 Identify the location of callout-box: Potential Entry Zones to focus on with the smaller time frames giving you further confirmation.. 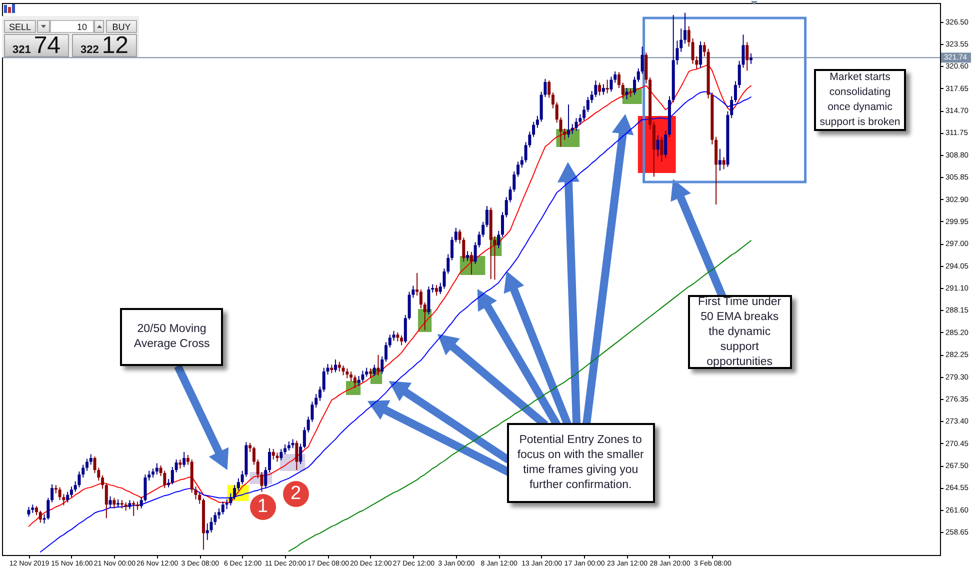
(580, 463).